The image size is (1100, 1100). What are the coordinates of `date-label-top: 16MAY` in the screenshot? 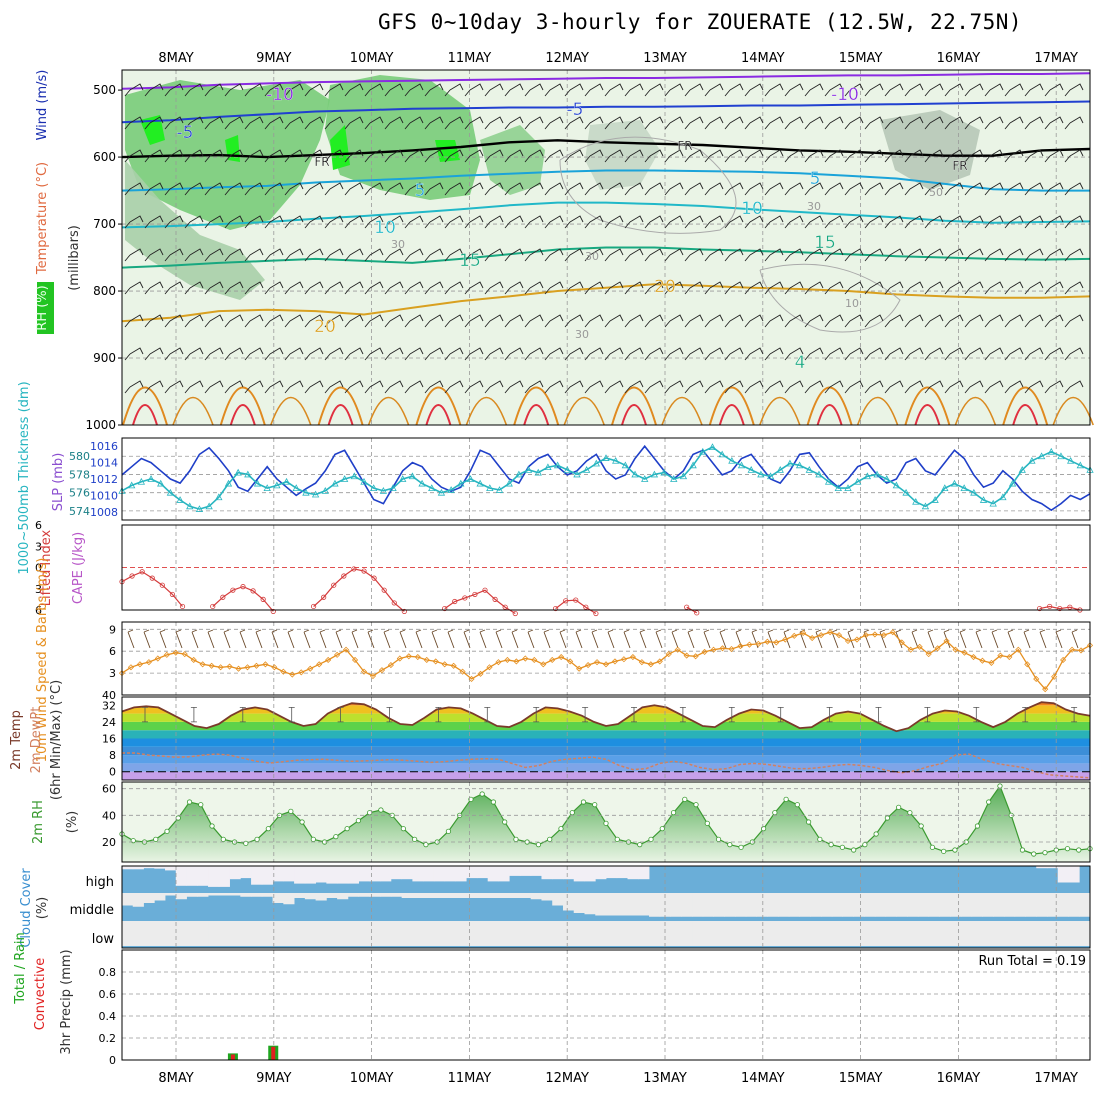 It's located at (959, 58).